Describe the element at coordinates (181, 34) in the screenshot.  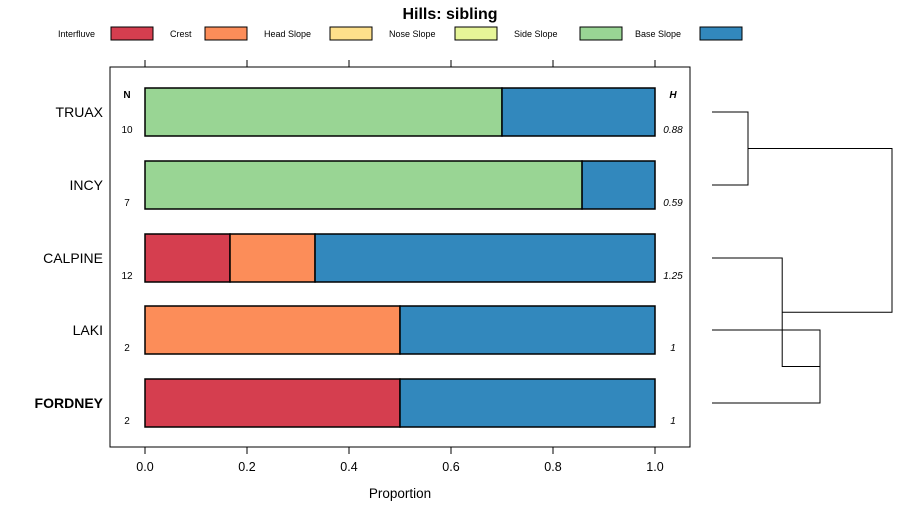
I see `legend-label: Crest` at that location.